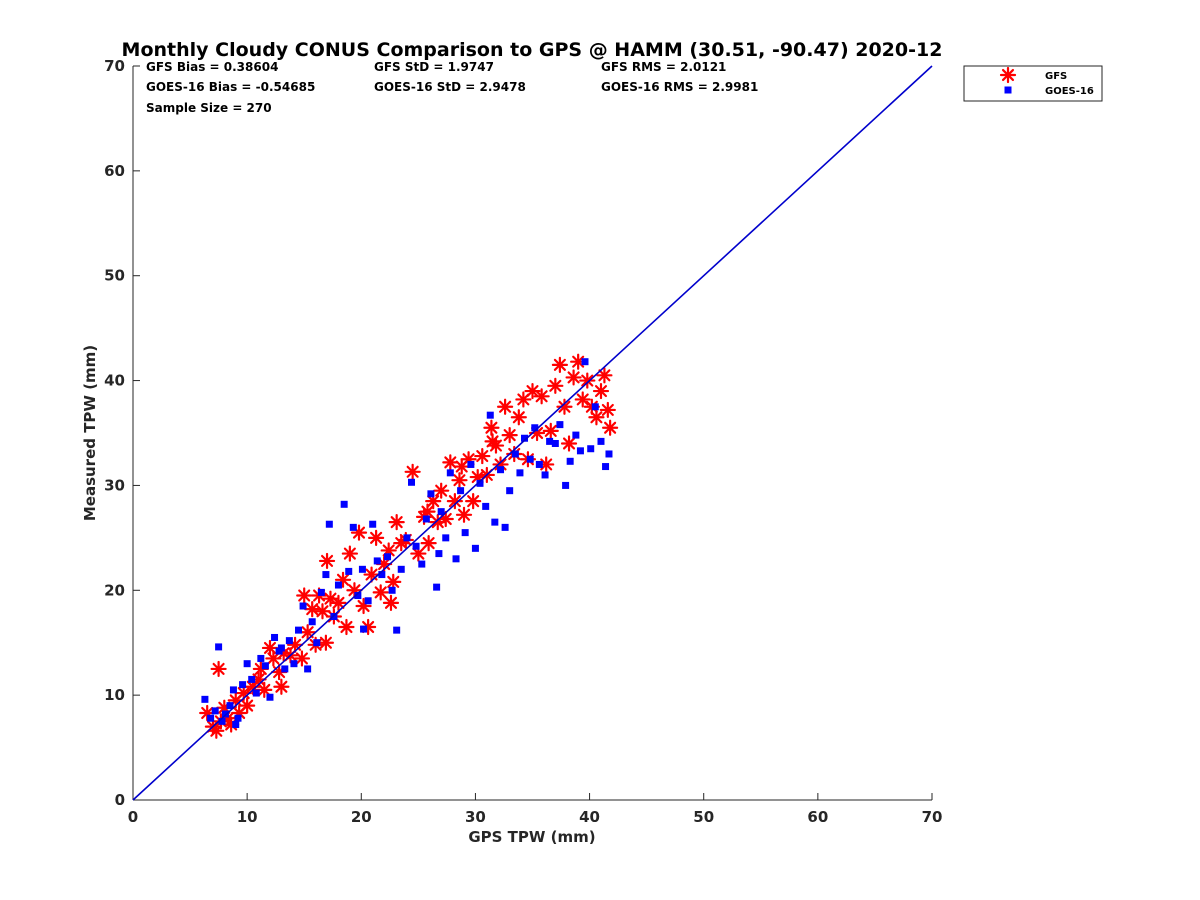 This screenshot has width=1200, height=900. I want to click on x-tick-label: 10, so click(247, 817).